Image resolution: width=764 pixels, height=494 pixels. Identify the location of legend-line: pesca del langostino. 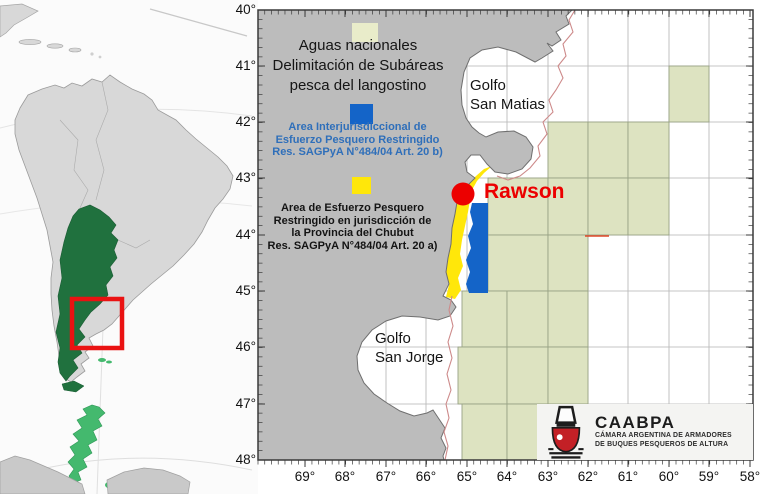
(358, 85).